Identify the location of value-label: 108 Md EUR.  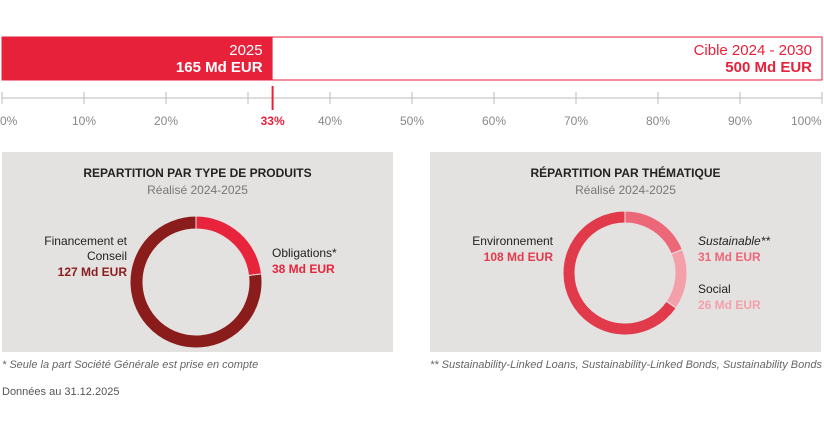
(518, 257).